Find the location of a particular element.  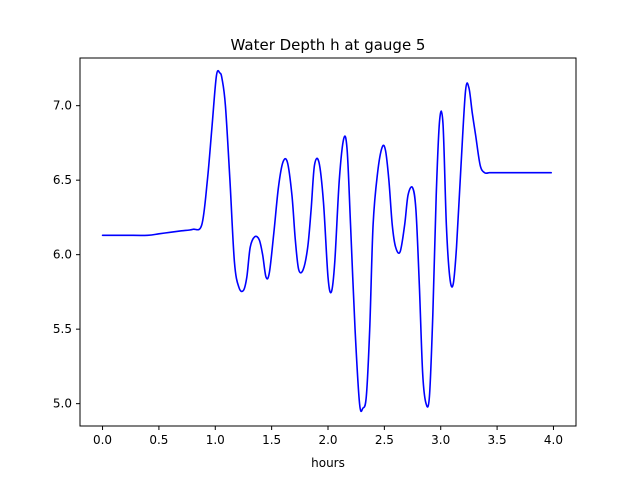

x-axis-label: hours is located at coordinates (328, 463).